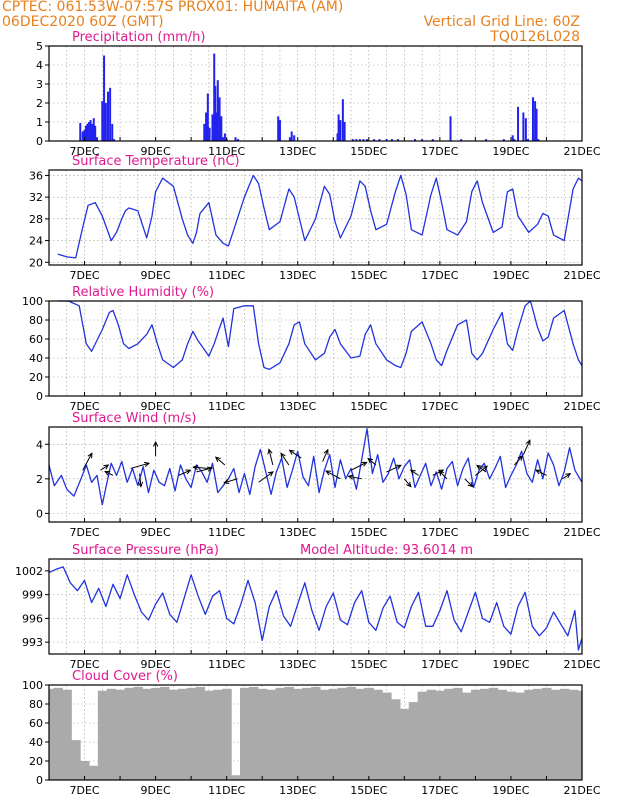 This screenshot has width=618, height=800. Describe the element at coordinates (32, 301) in the screenshot. I see `y-tick-label: 100` at that location.